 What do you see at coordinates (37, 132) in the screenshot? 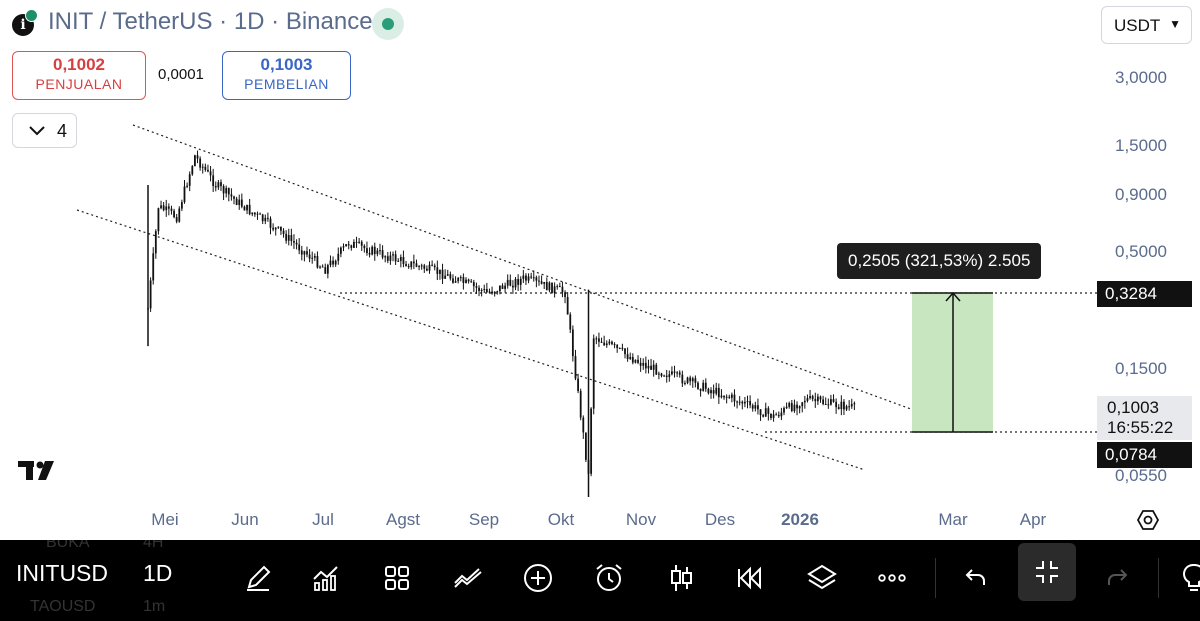
I see `chevron-down-icon` at bounding box center [37, 132].